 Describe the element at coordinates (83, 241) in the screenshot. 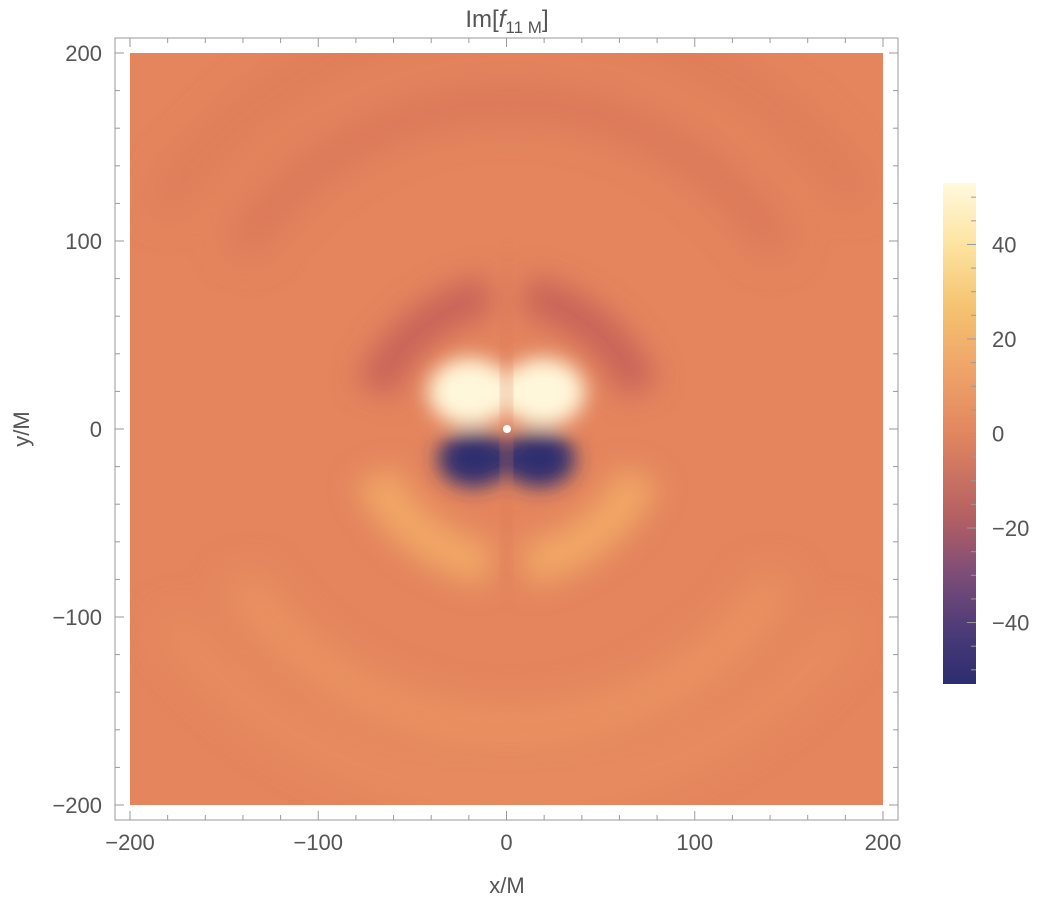

I see `y-tick-label: 100` at that location.